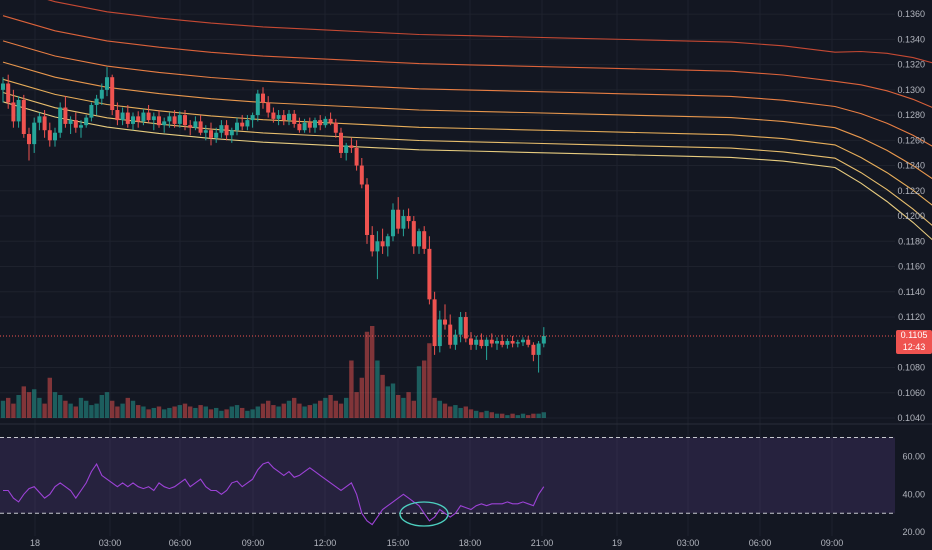 The image size is (932, 550). I want to click on rsi-band, so click(447, 475).